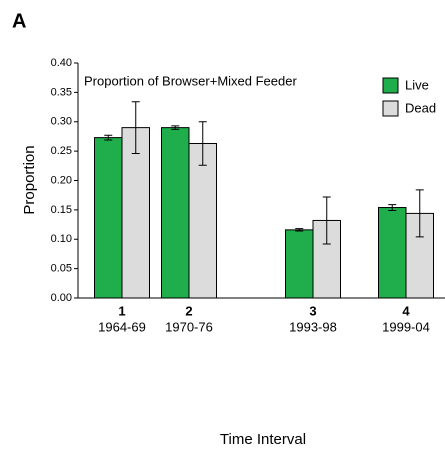  I want to click on y-tick-label: 0.25, so click(61, 151).